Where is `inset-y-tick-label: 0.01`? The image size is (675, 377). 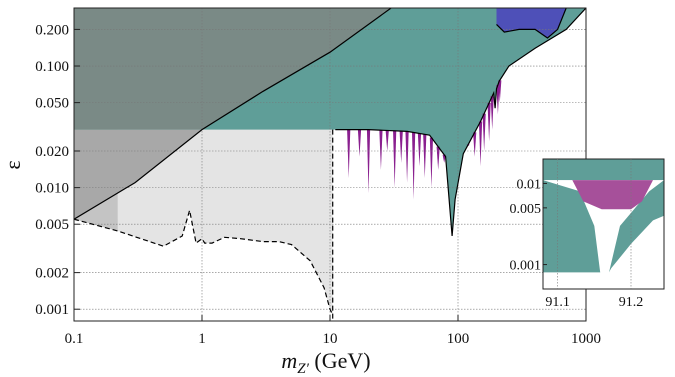
inset-y-tick-label: 0.01 is located at coordinates (529, 184).